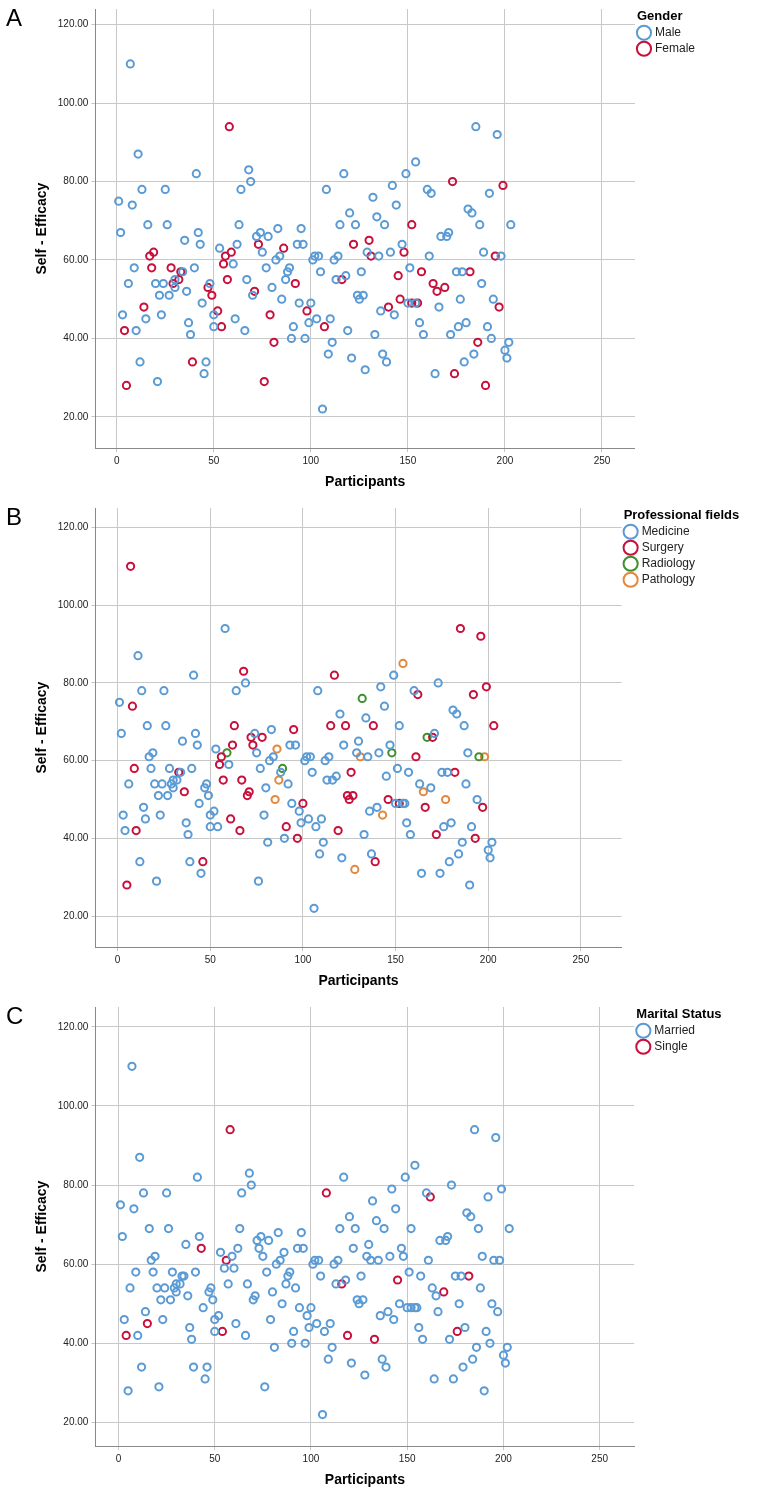 The height and width of the screenshot is (1498, 765). What do you see at coordinates (14, 517) in the screenshot?
I see `text: B` at bounding box center [14, 517].